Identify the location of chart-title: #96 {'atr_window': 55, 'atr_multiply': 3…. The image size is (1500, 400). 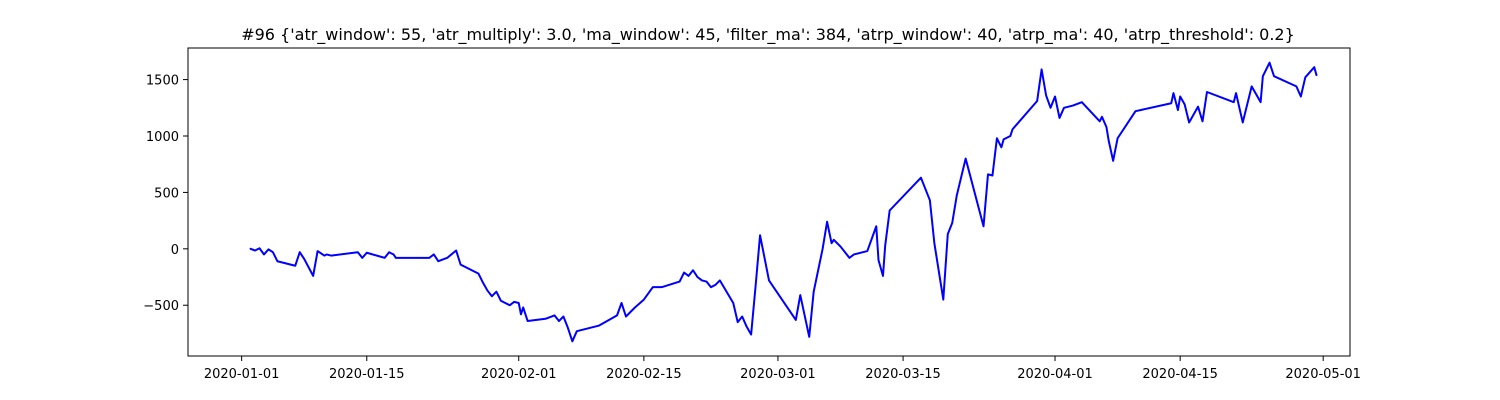
(768, 35).